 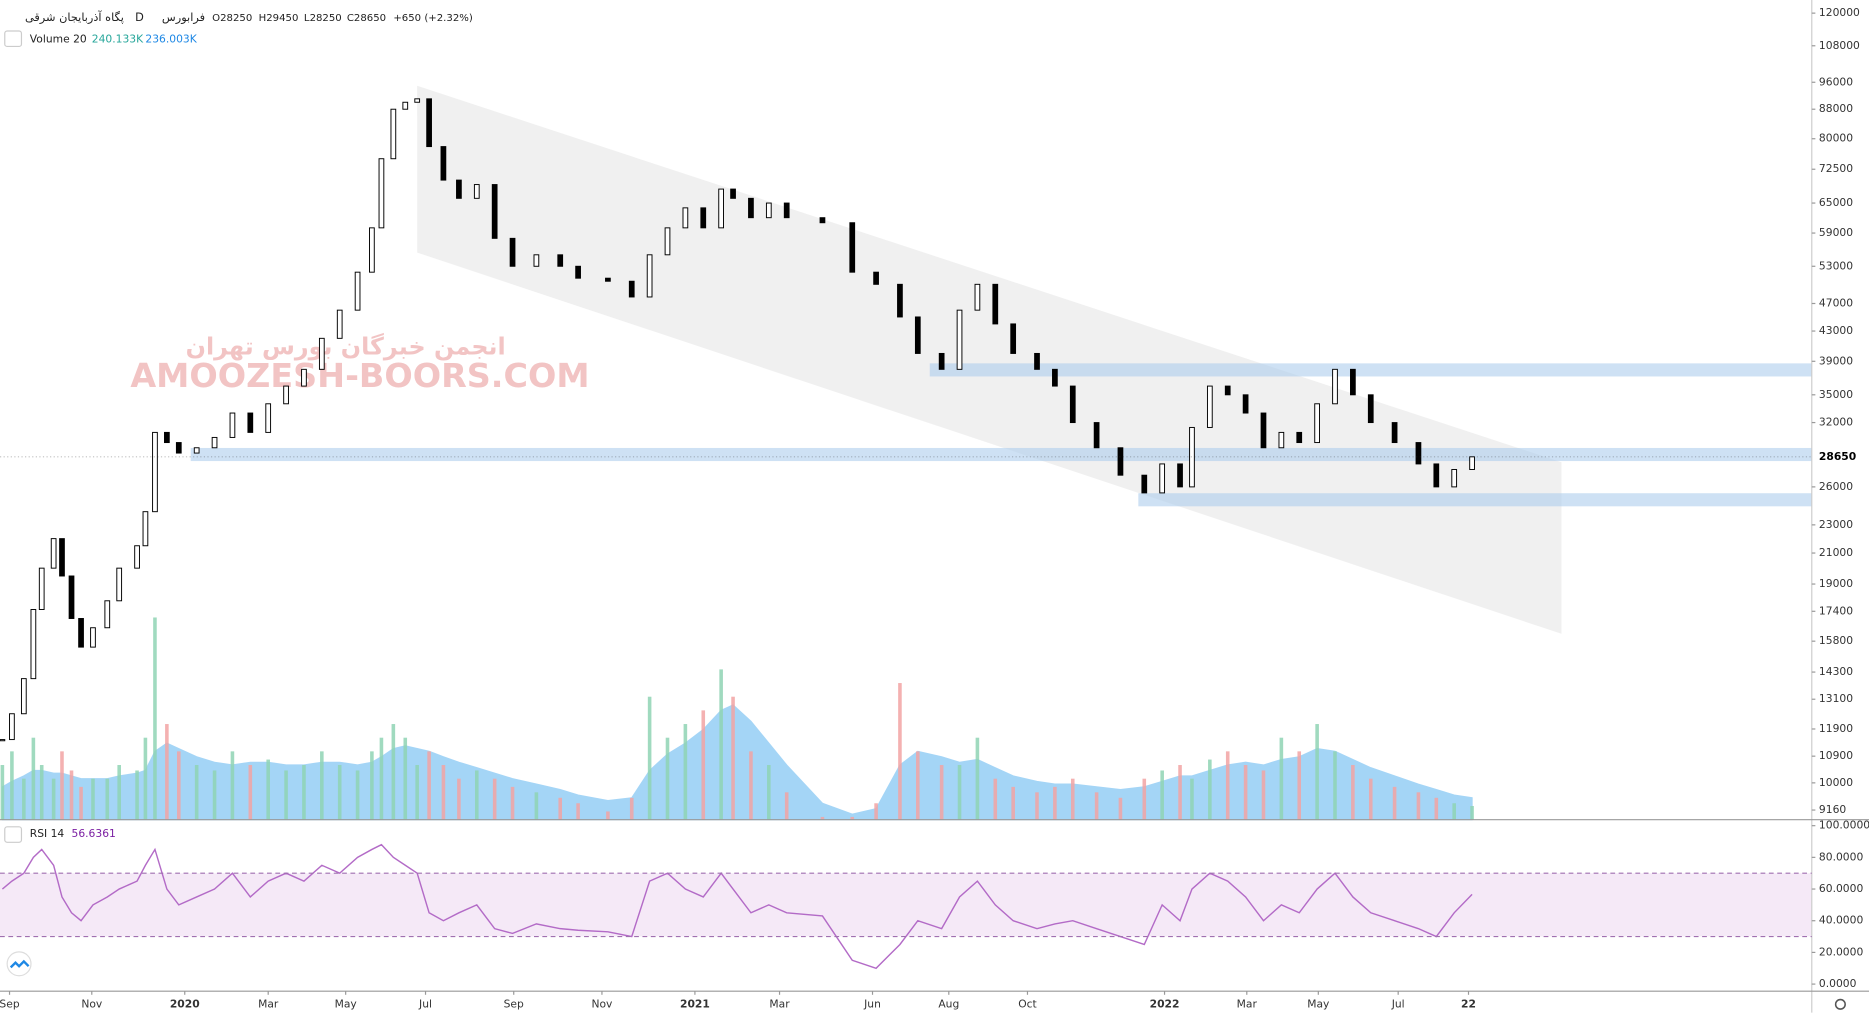 I want to click on y-tick-label: 26000, so click(x=1836, y=486).